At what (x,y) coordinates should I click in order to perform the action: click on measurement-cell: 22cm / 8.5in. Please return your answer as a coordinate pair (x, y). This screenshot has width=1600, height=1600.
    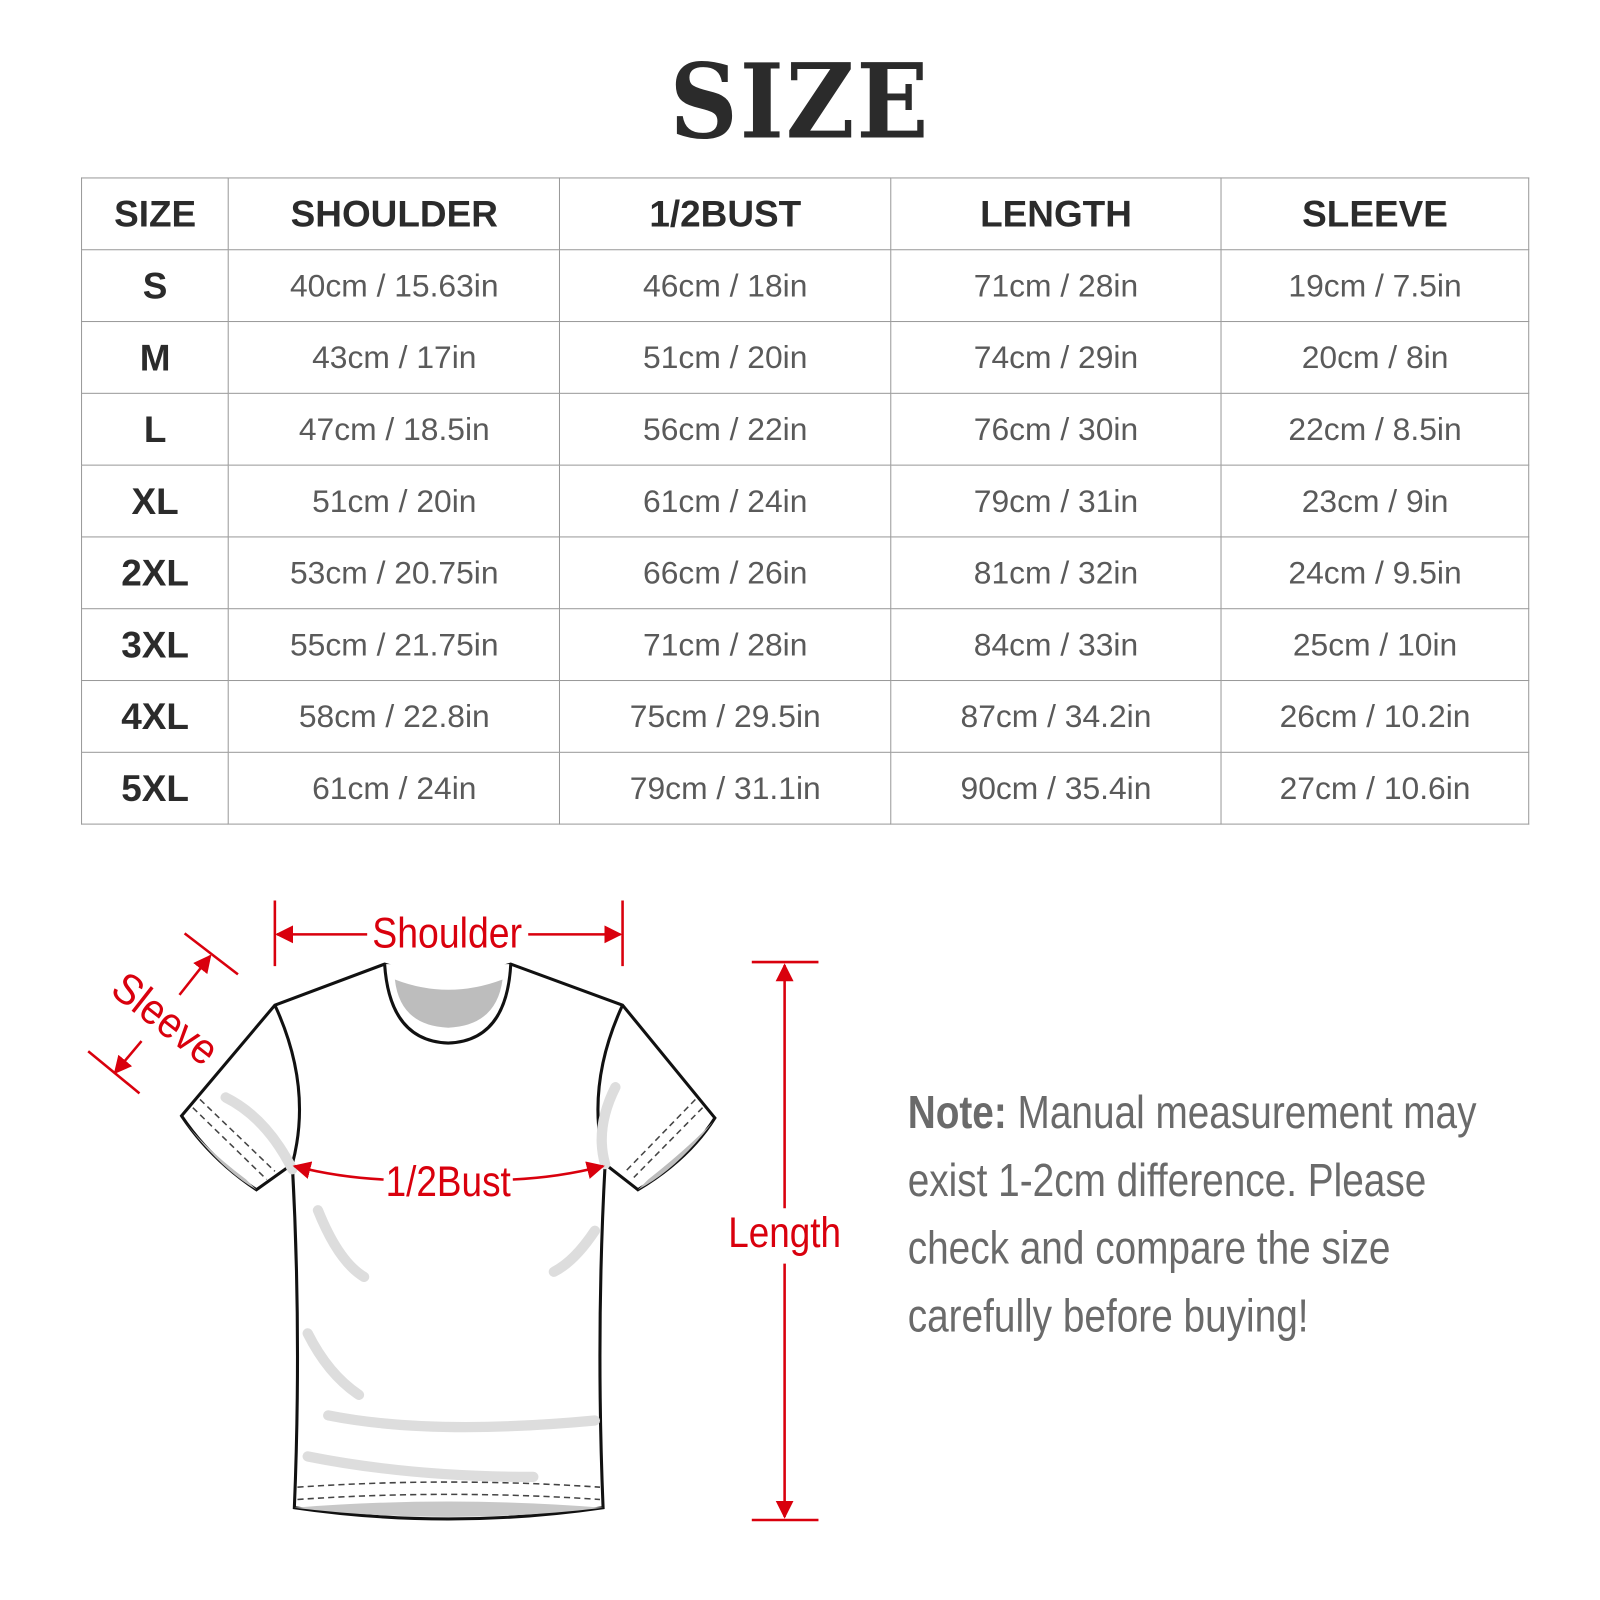
    Looking at the image, I should click on (1375, 429).